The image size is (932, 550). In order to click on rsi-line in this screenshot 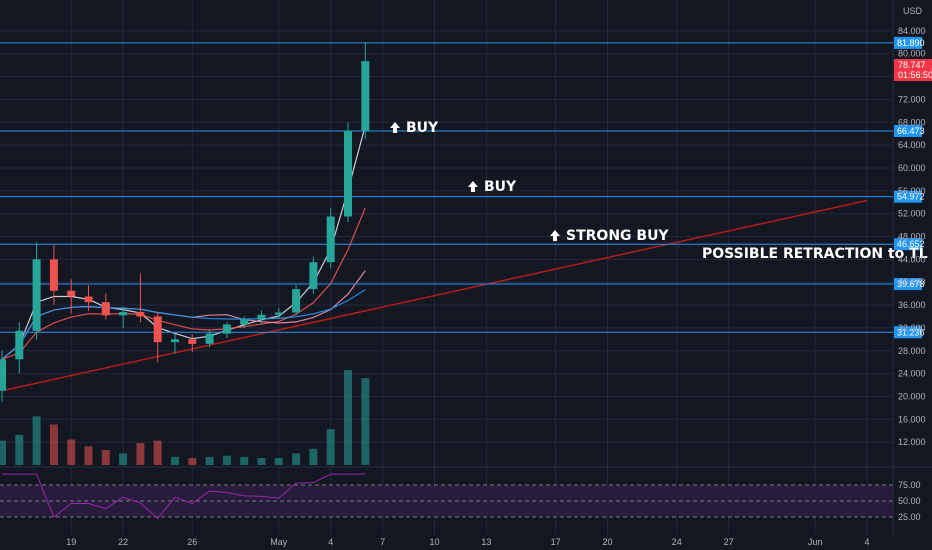, I will do `click(184, 496)`.